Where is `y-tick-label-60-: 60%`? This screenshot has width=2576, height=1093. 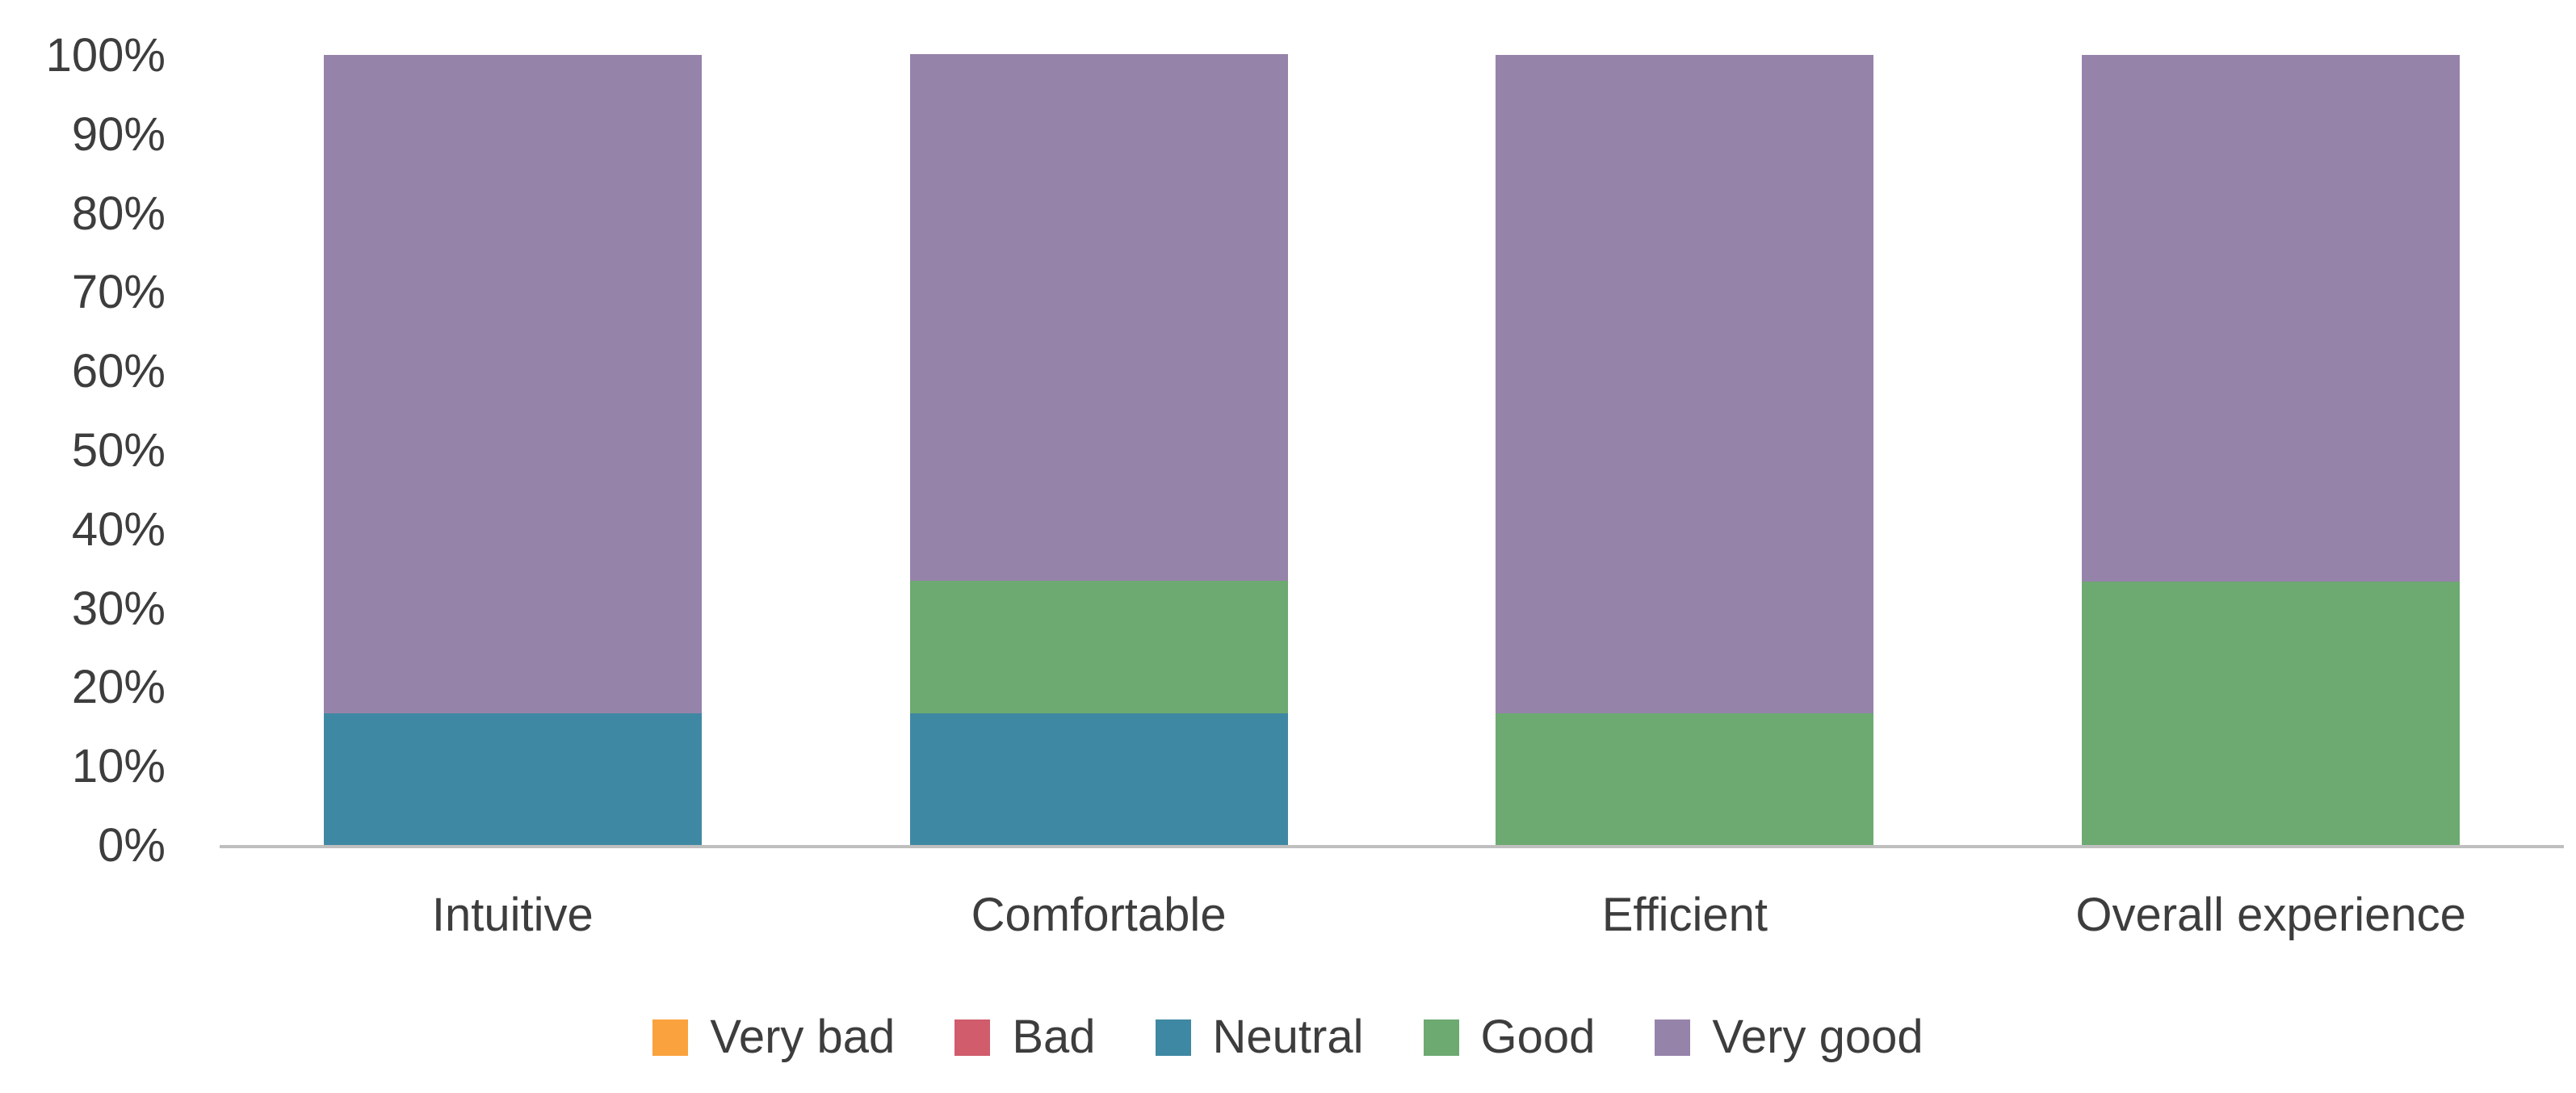
y-tick-label-60-: 60% is located at coordinates (118, 371).